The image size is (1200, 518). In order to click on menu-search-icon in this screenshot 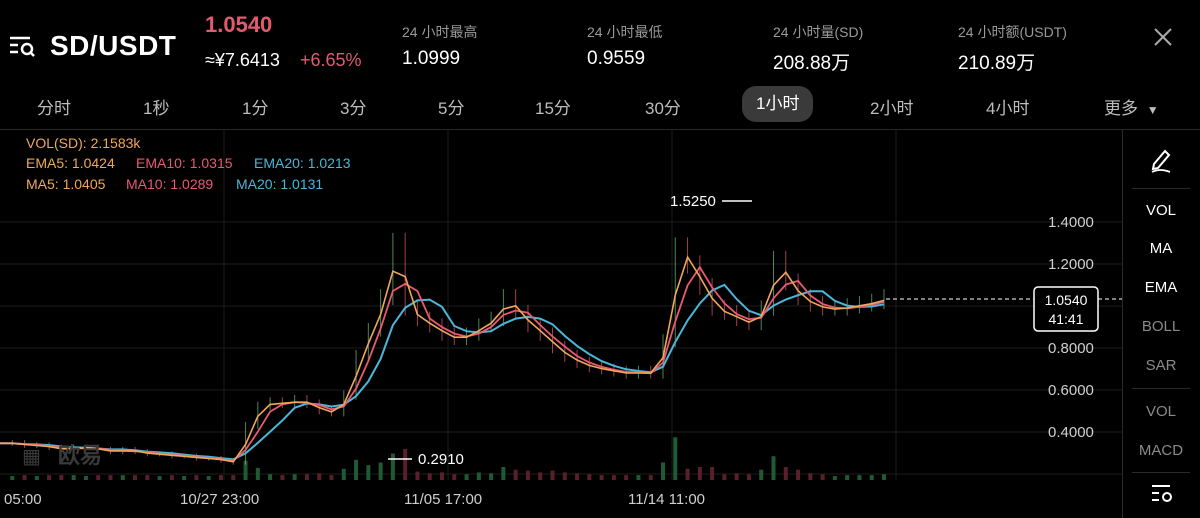, I will do `click(22, 46)`.